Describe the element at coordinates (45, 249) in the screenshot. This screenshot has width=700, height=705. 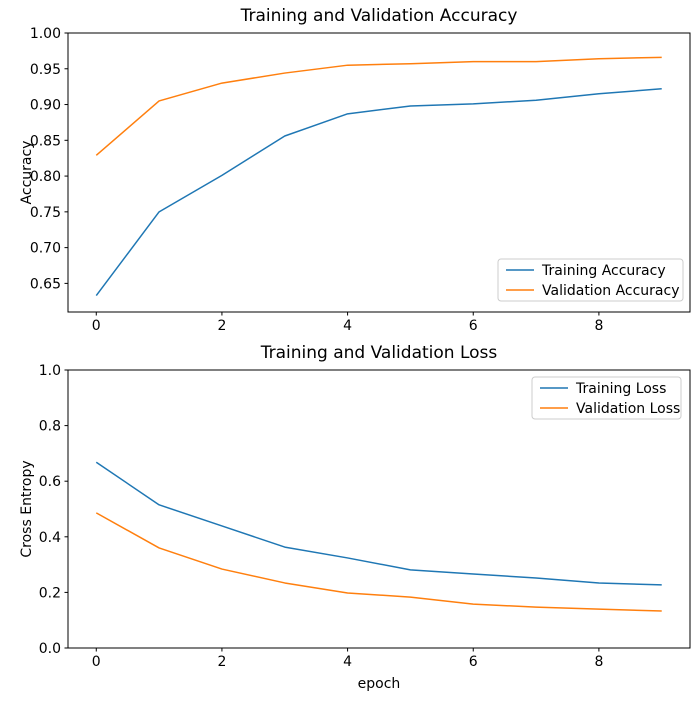
I see `y-tick-label: 0.70` at that location.